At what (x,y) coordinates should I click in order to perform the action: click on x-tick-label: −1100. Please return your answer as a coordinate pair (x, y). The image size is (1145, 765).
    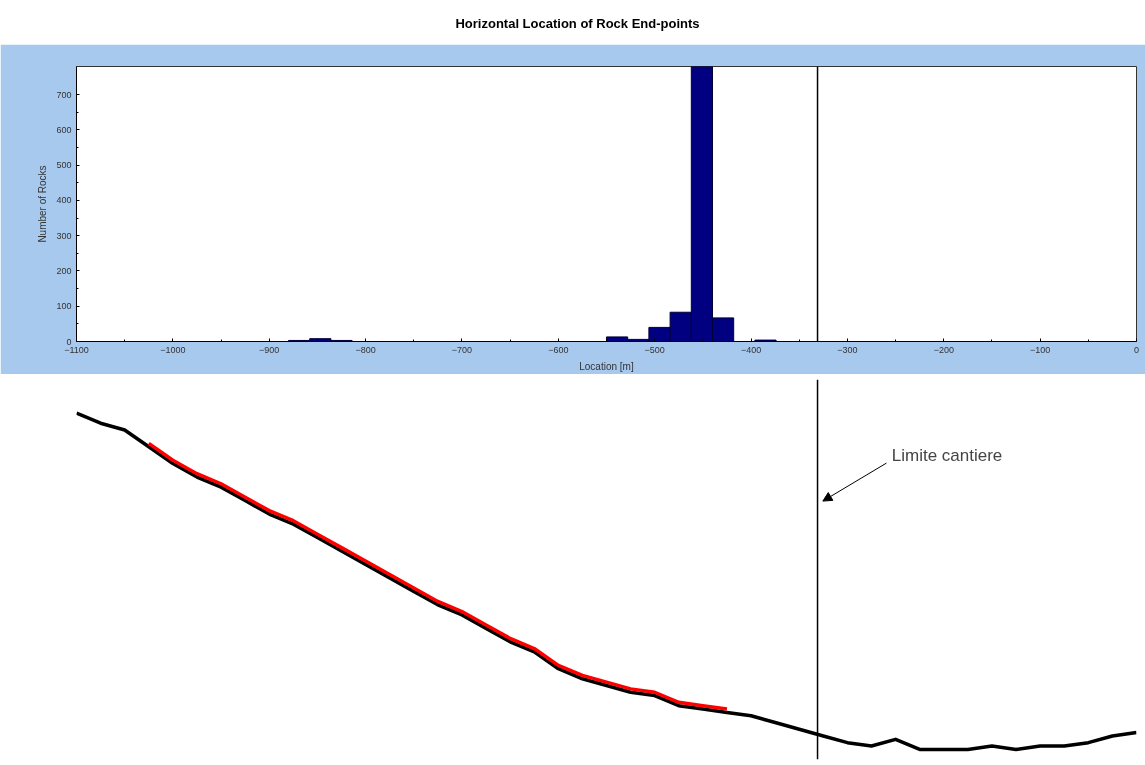
    Looking at the image, I should click on (76, 349).